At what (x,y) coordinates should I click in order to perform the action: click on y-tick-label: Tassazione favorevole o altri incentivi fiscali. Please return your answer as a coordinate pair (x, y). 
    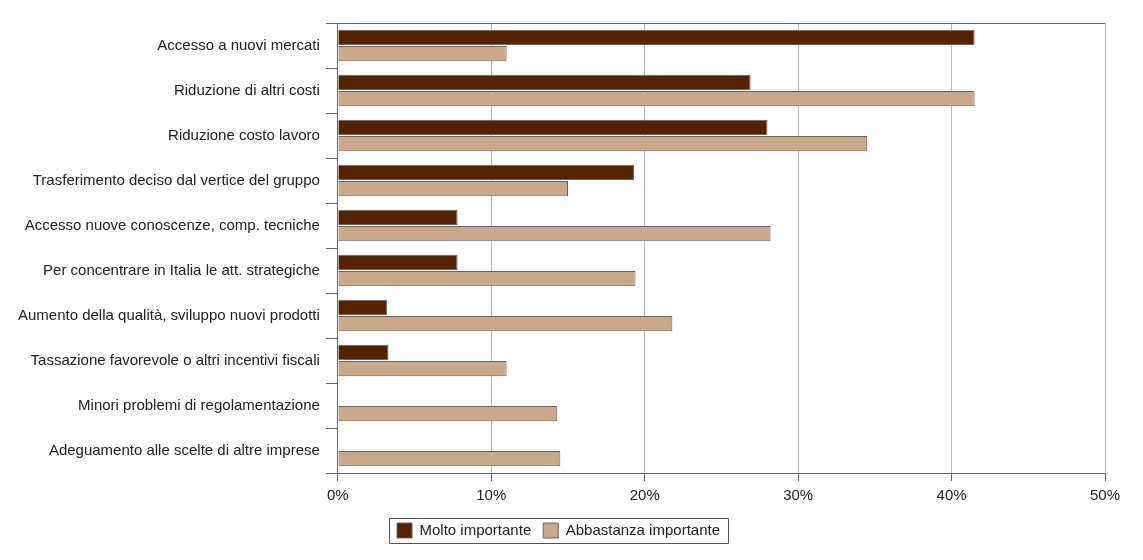
    Looking at the image, I should click on (175, 359).